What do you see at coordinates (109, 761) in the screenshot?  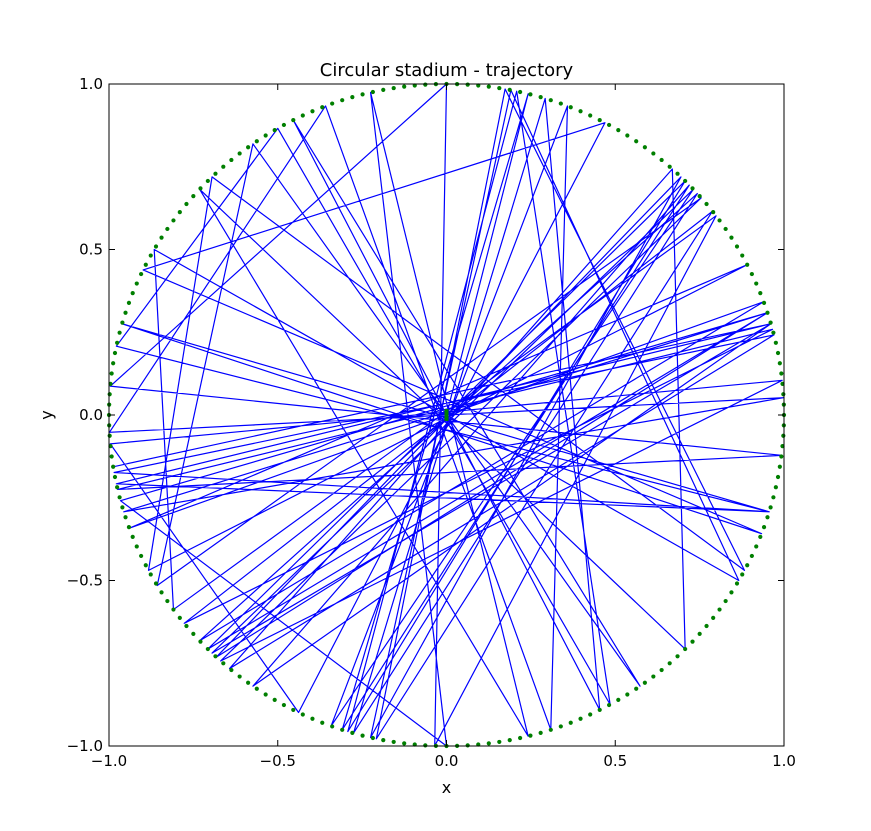 I see `x-tick-label: −1.0` at bounding box center [109, 761].